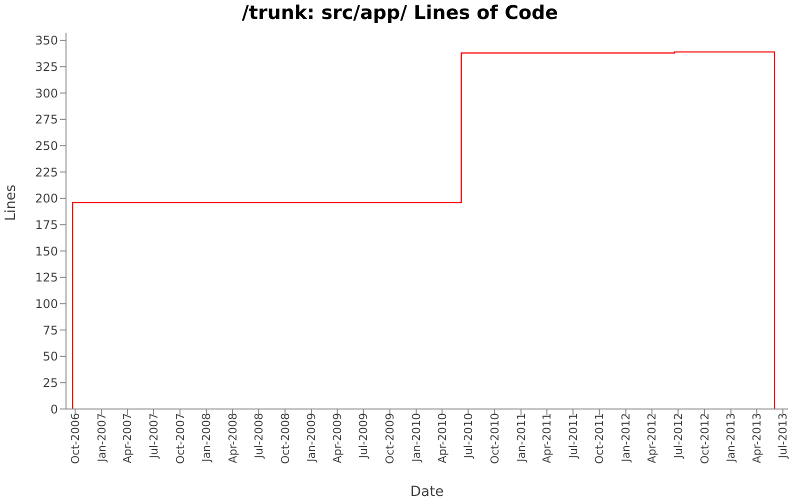 Image resolution: width=800 pixels, height=500 pixels. What do you see at coordinates (311, 438) in the screenshot?
I see `x-tick-label: Jan-2009` at bounding box center [311, 438].